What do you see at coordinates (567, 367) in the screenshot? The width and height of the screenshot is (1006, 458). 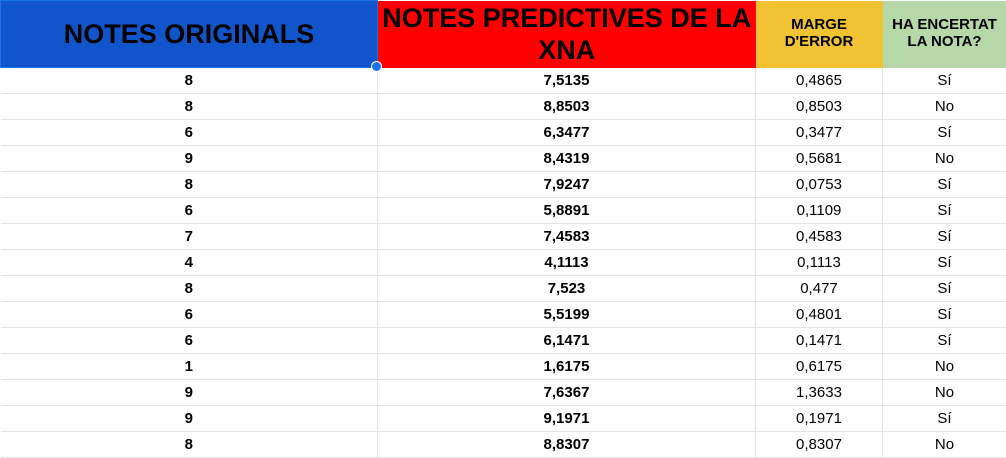 I see `cell-predicted-grade: 1,6175` at bounding box center [567, 367].